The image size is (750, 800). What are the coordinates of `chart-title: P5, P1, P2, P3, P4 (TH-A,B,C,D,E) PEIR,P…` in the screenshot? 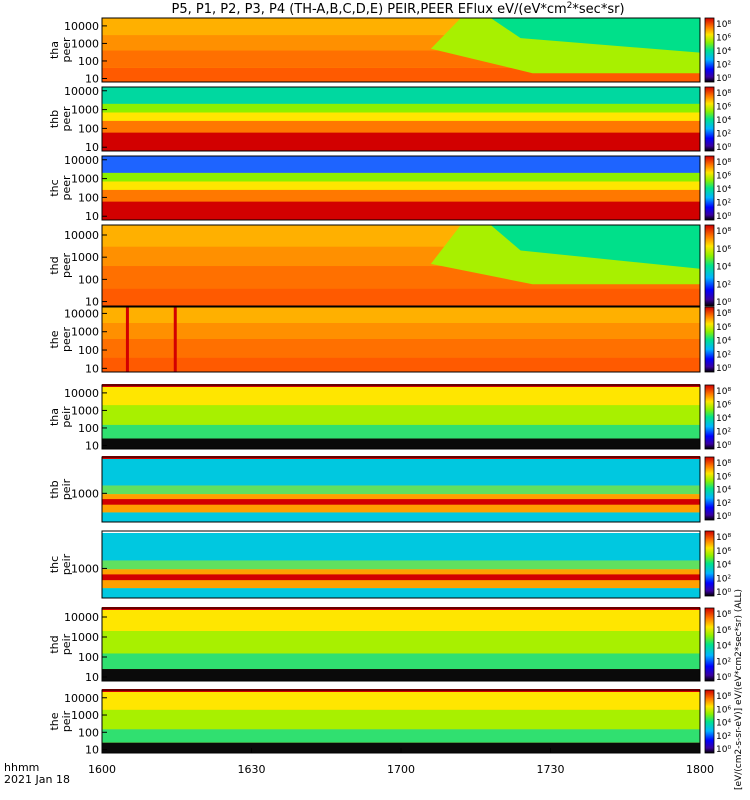 It's located at (397, 9).